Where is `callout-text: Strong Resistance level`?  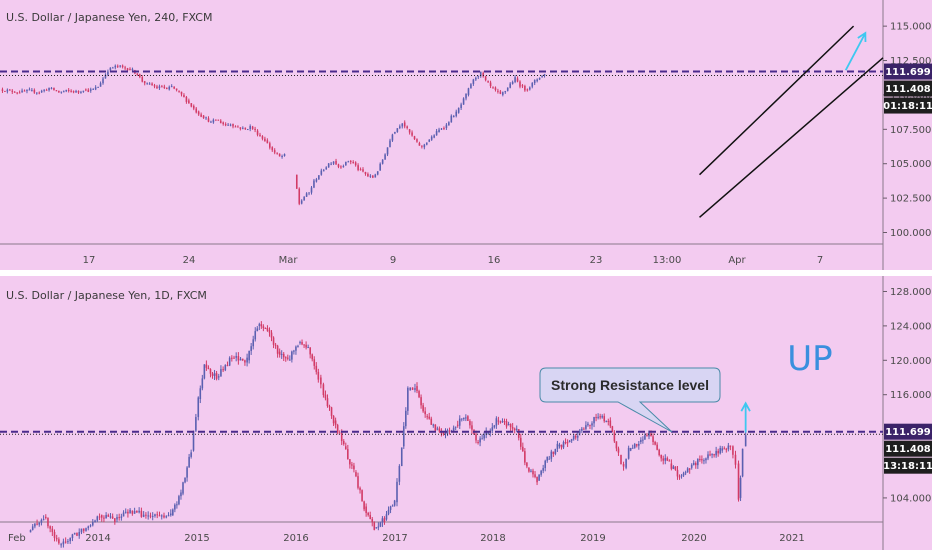
callout-text: Strong Resistance level is located at coordinates (630, 385).